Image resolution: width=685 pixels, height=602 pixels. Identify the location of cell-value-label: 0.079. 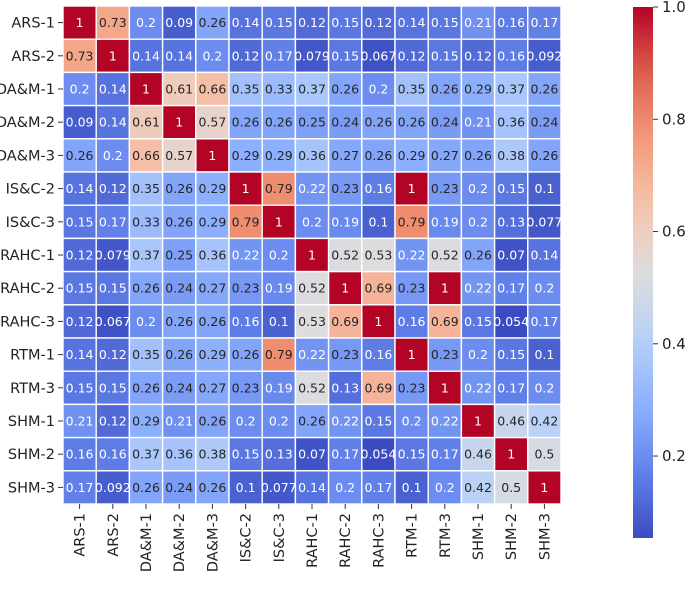
(113, 255).